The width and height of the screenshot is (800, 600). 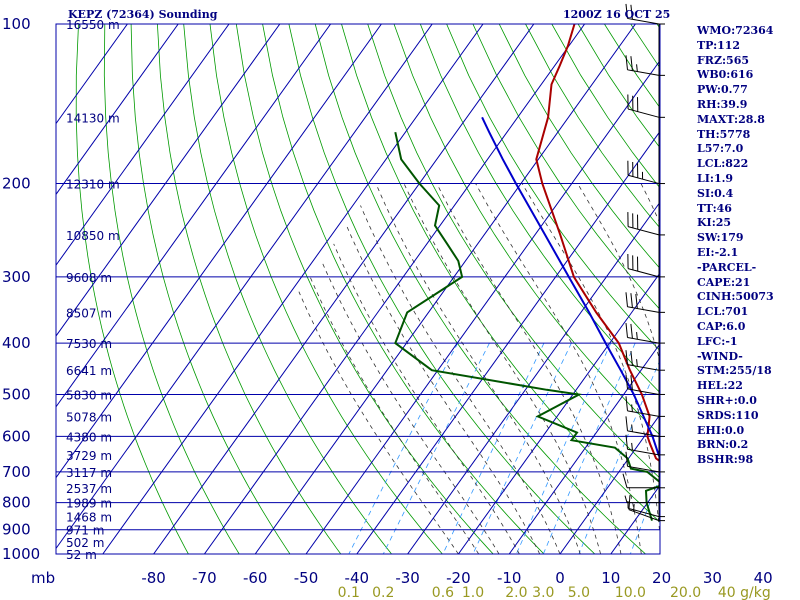 What do you see at coordinates (731, 119) in the screenshot?
I see `index-row: MAXT:28.8` at bounding box center [731, 119].